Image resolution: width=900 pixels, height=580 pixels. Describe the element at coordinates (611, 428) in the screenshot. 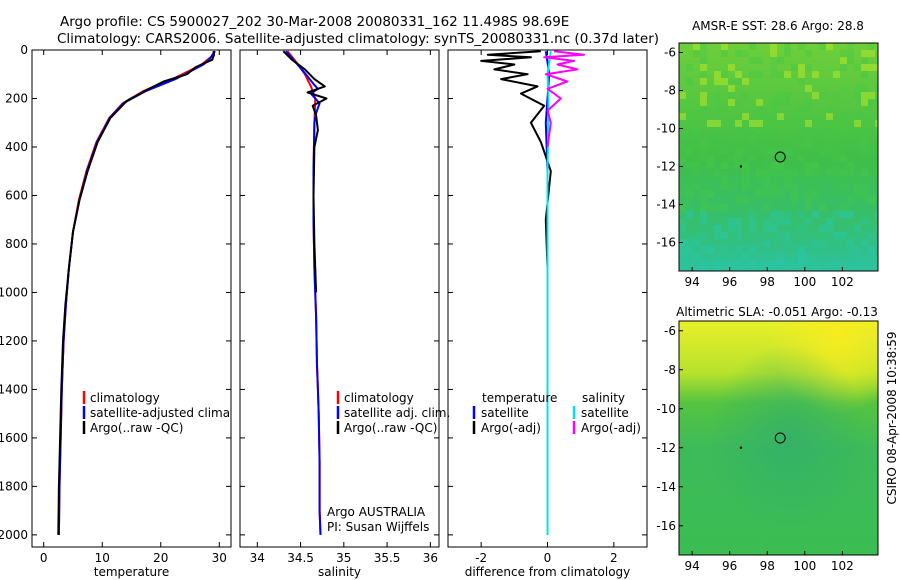

I see `legend-label-sal-argo: Argo(-adj)` at that location.